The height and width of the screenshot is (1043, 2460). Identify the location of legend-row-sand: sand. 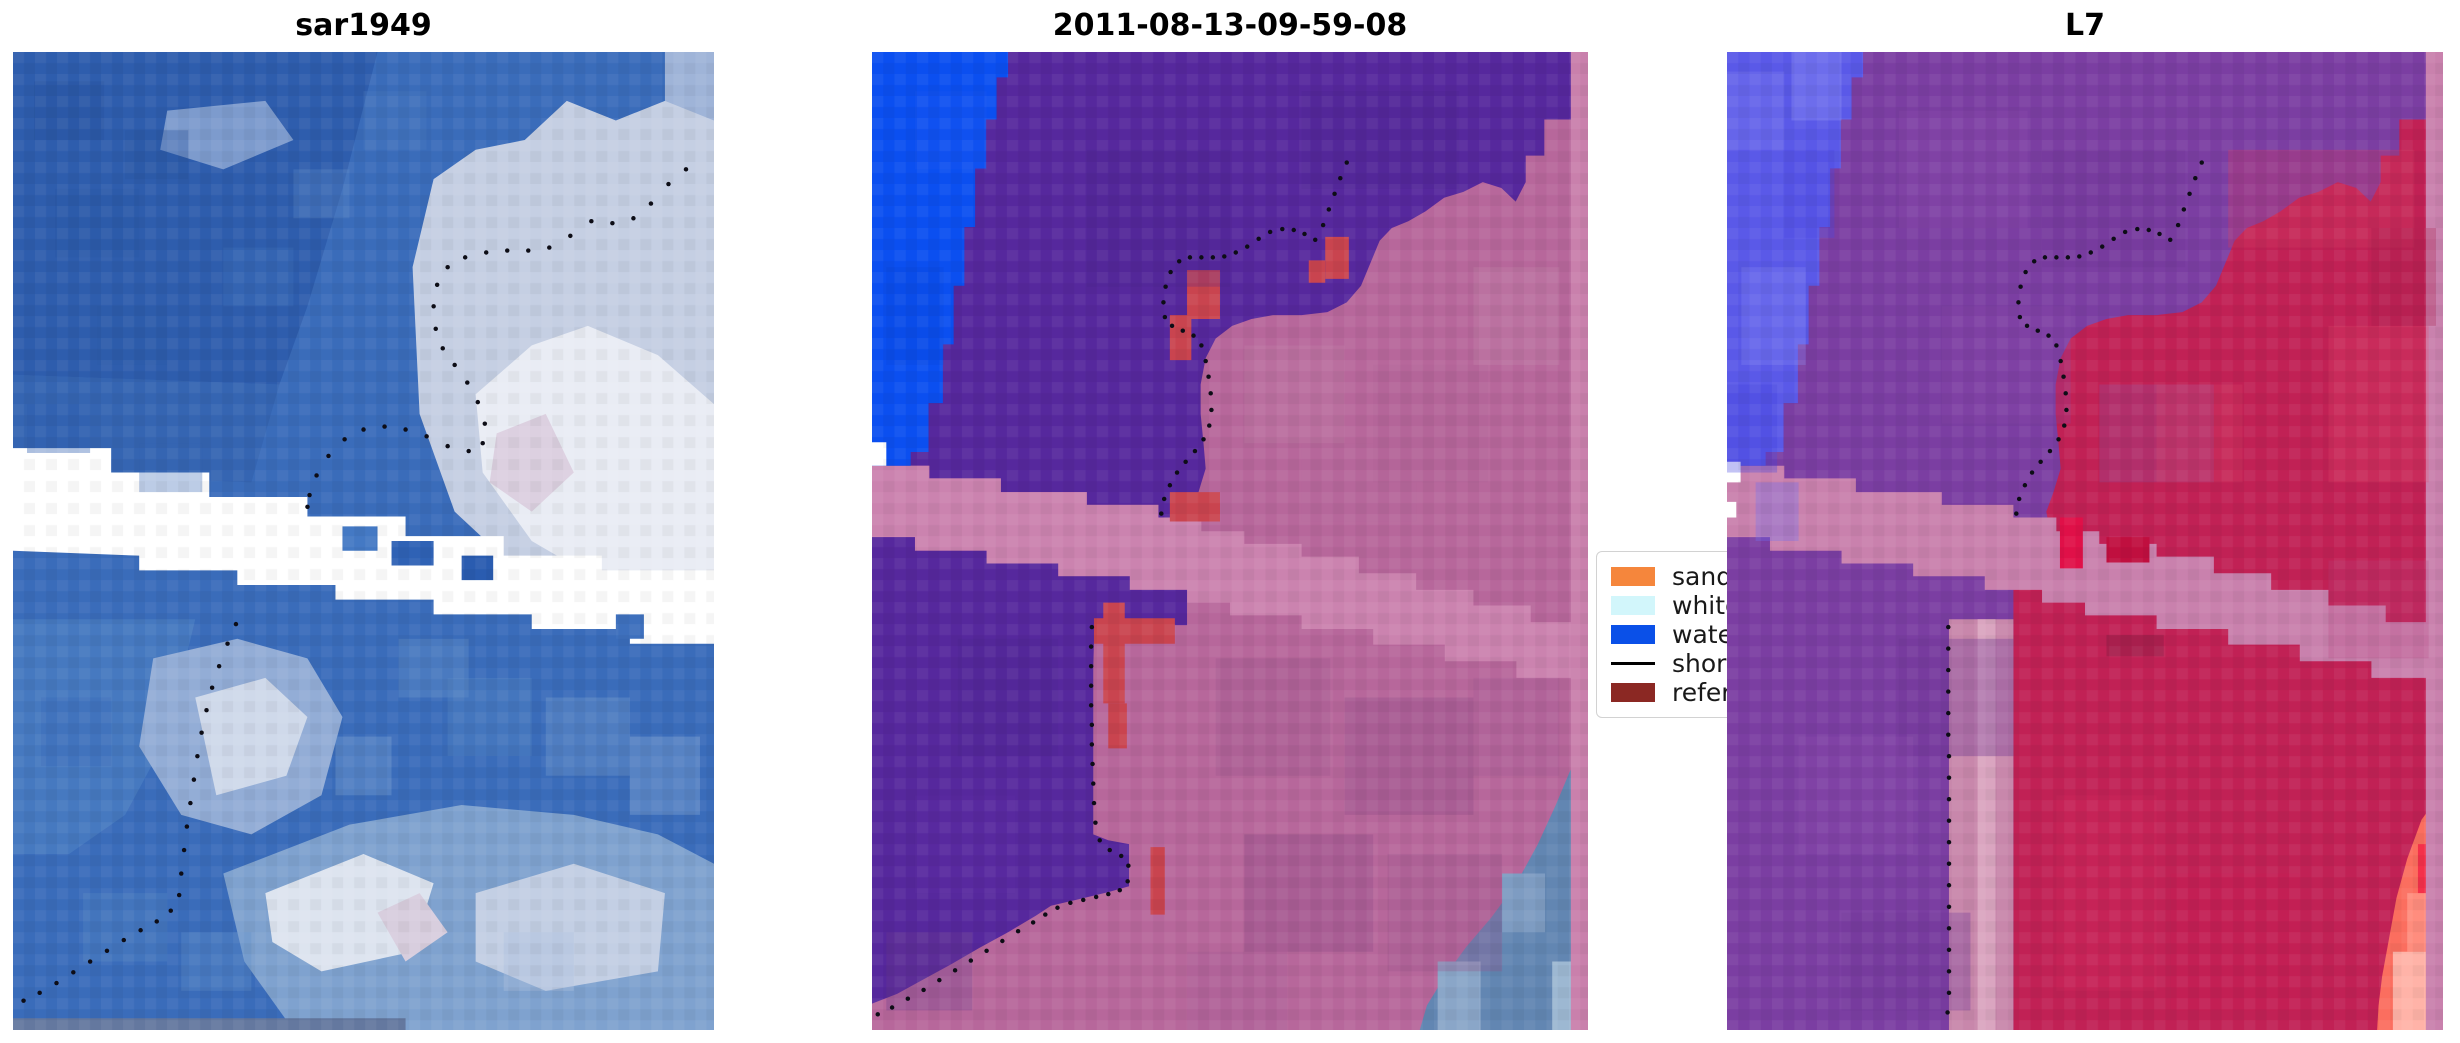
(1716, 576).